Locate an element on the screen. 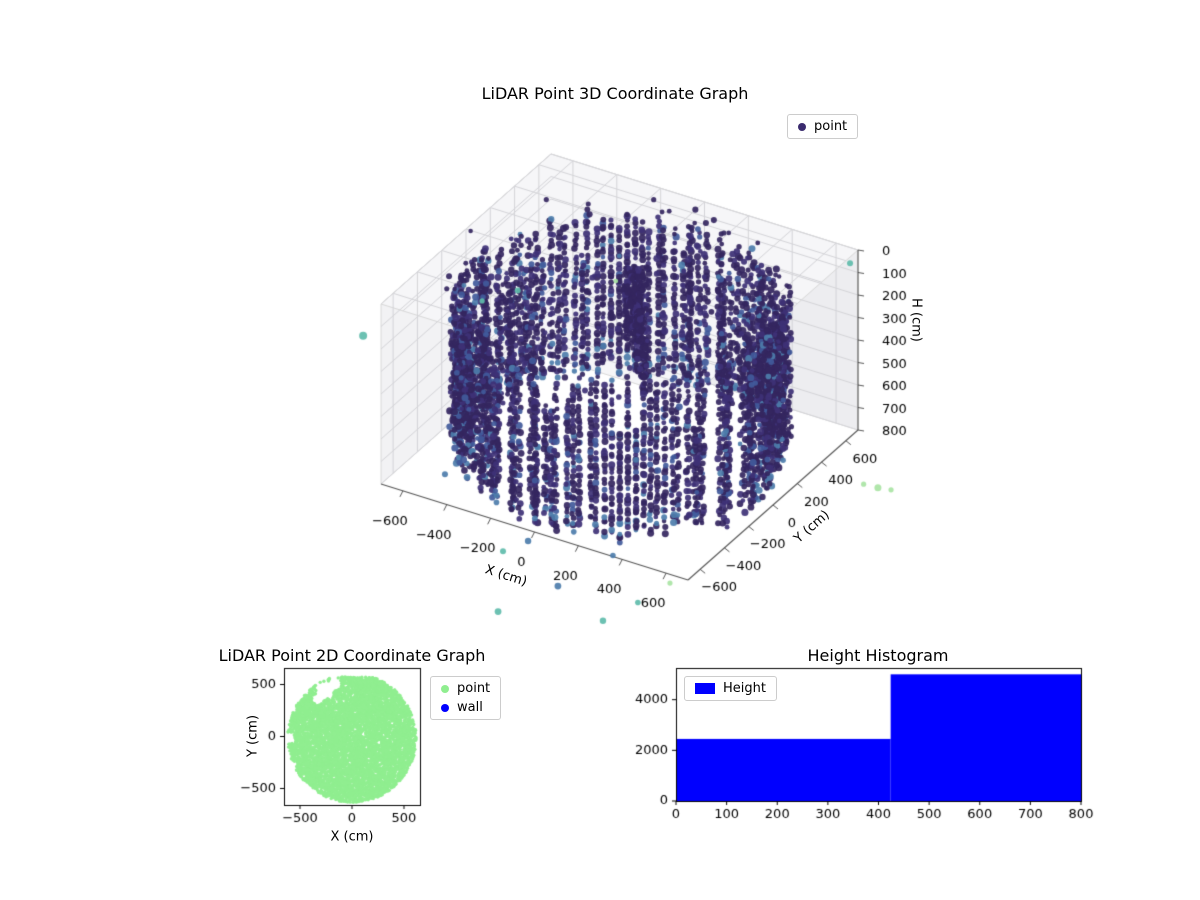 The width and height of the screenshot is (1200, 900). legend-item-wall: wall is located at coordinates (465, 707).